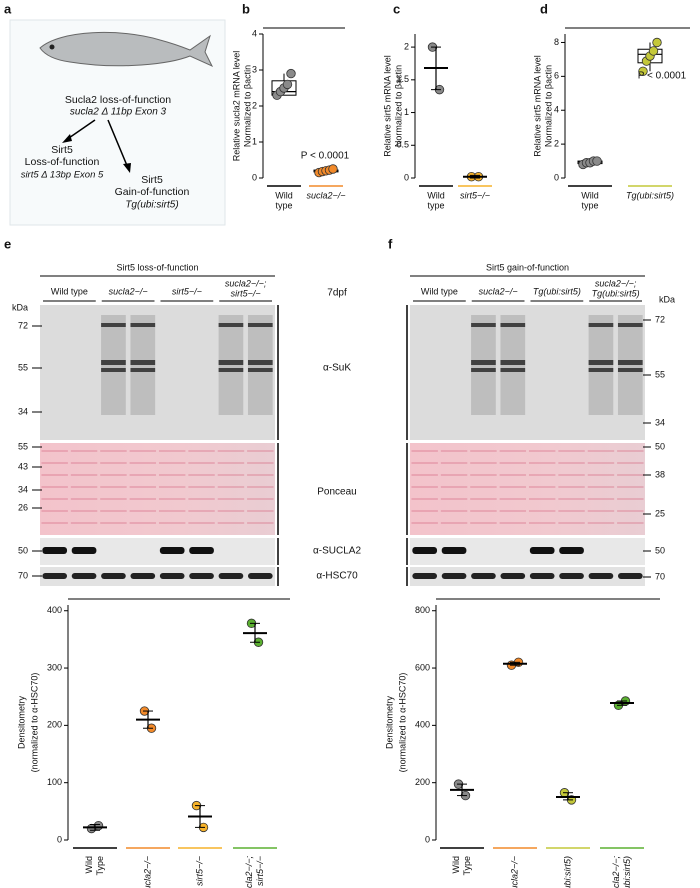  I want to click on y-tick-label: 800, so click(422, 610).